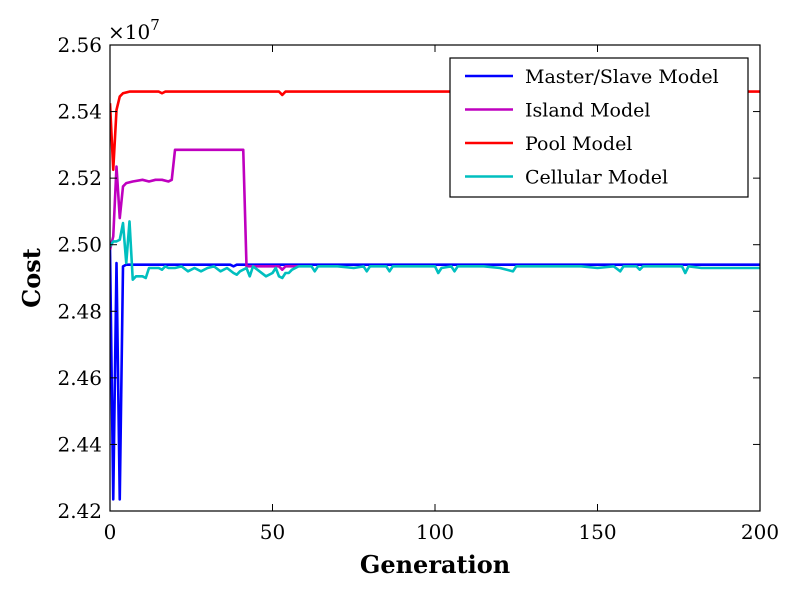 This screenshot has width=800, height=600. Describe the element at coordinates (435, 532) in the screenshot. I see `x-tick-label: 100` at that location.